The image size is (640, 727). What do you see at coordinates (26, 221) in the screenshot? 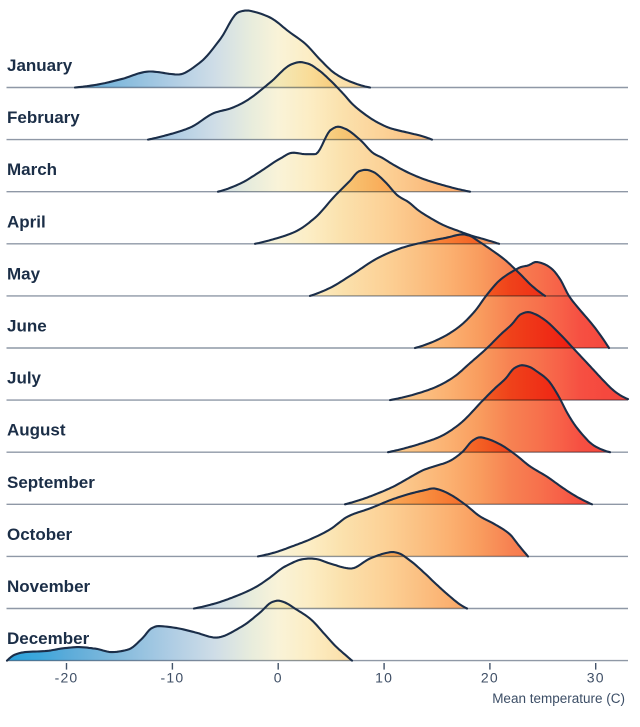
I see `svg-text: April` at bounding box center [26, 221].